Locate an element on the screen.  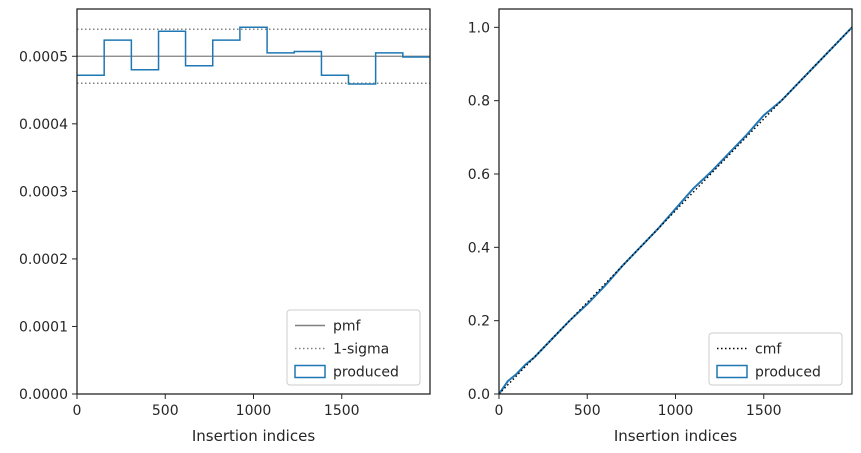
right-x-tick-label: 0 is located at coordinates (499, 411).